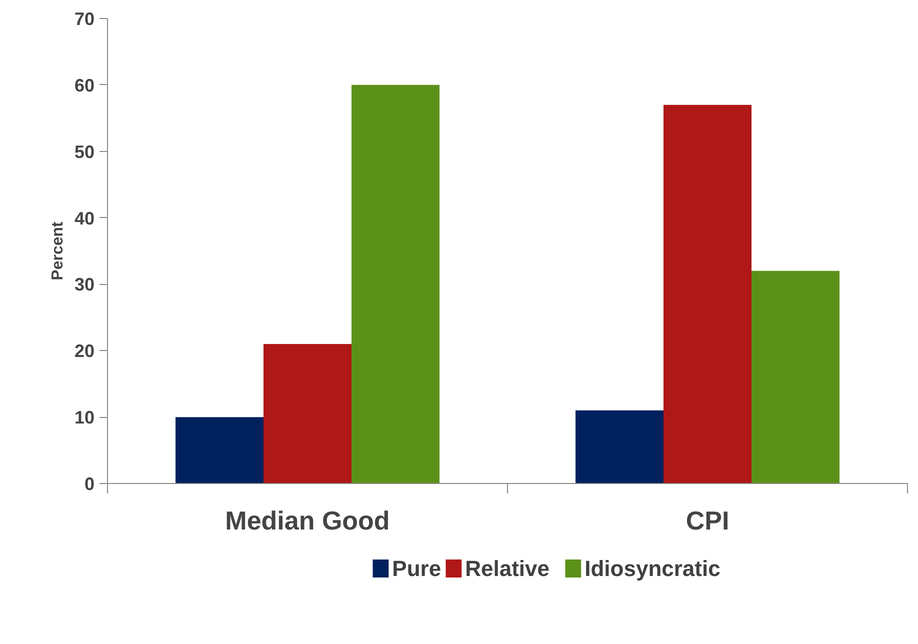 The image size is (918, 644). I want to click on legend-label: Relative, so click(507, 568).